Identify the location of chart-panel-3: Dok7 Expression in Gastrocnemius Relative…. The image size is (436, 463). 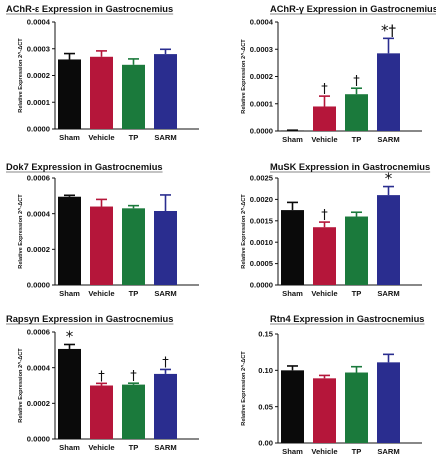
(102, 230).